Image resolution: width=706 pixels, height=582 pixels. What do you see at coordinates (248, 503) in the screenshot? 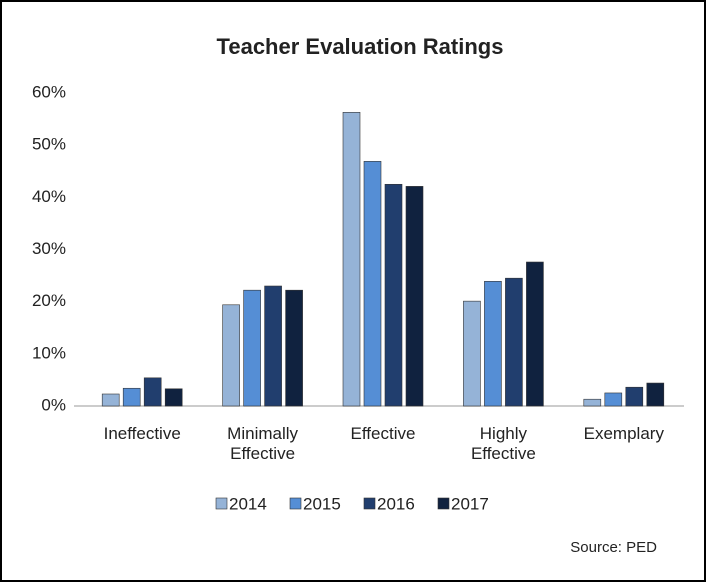
I see `legend-label: 2014` at bounding box center [248, 503].